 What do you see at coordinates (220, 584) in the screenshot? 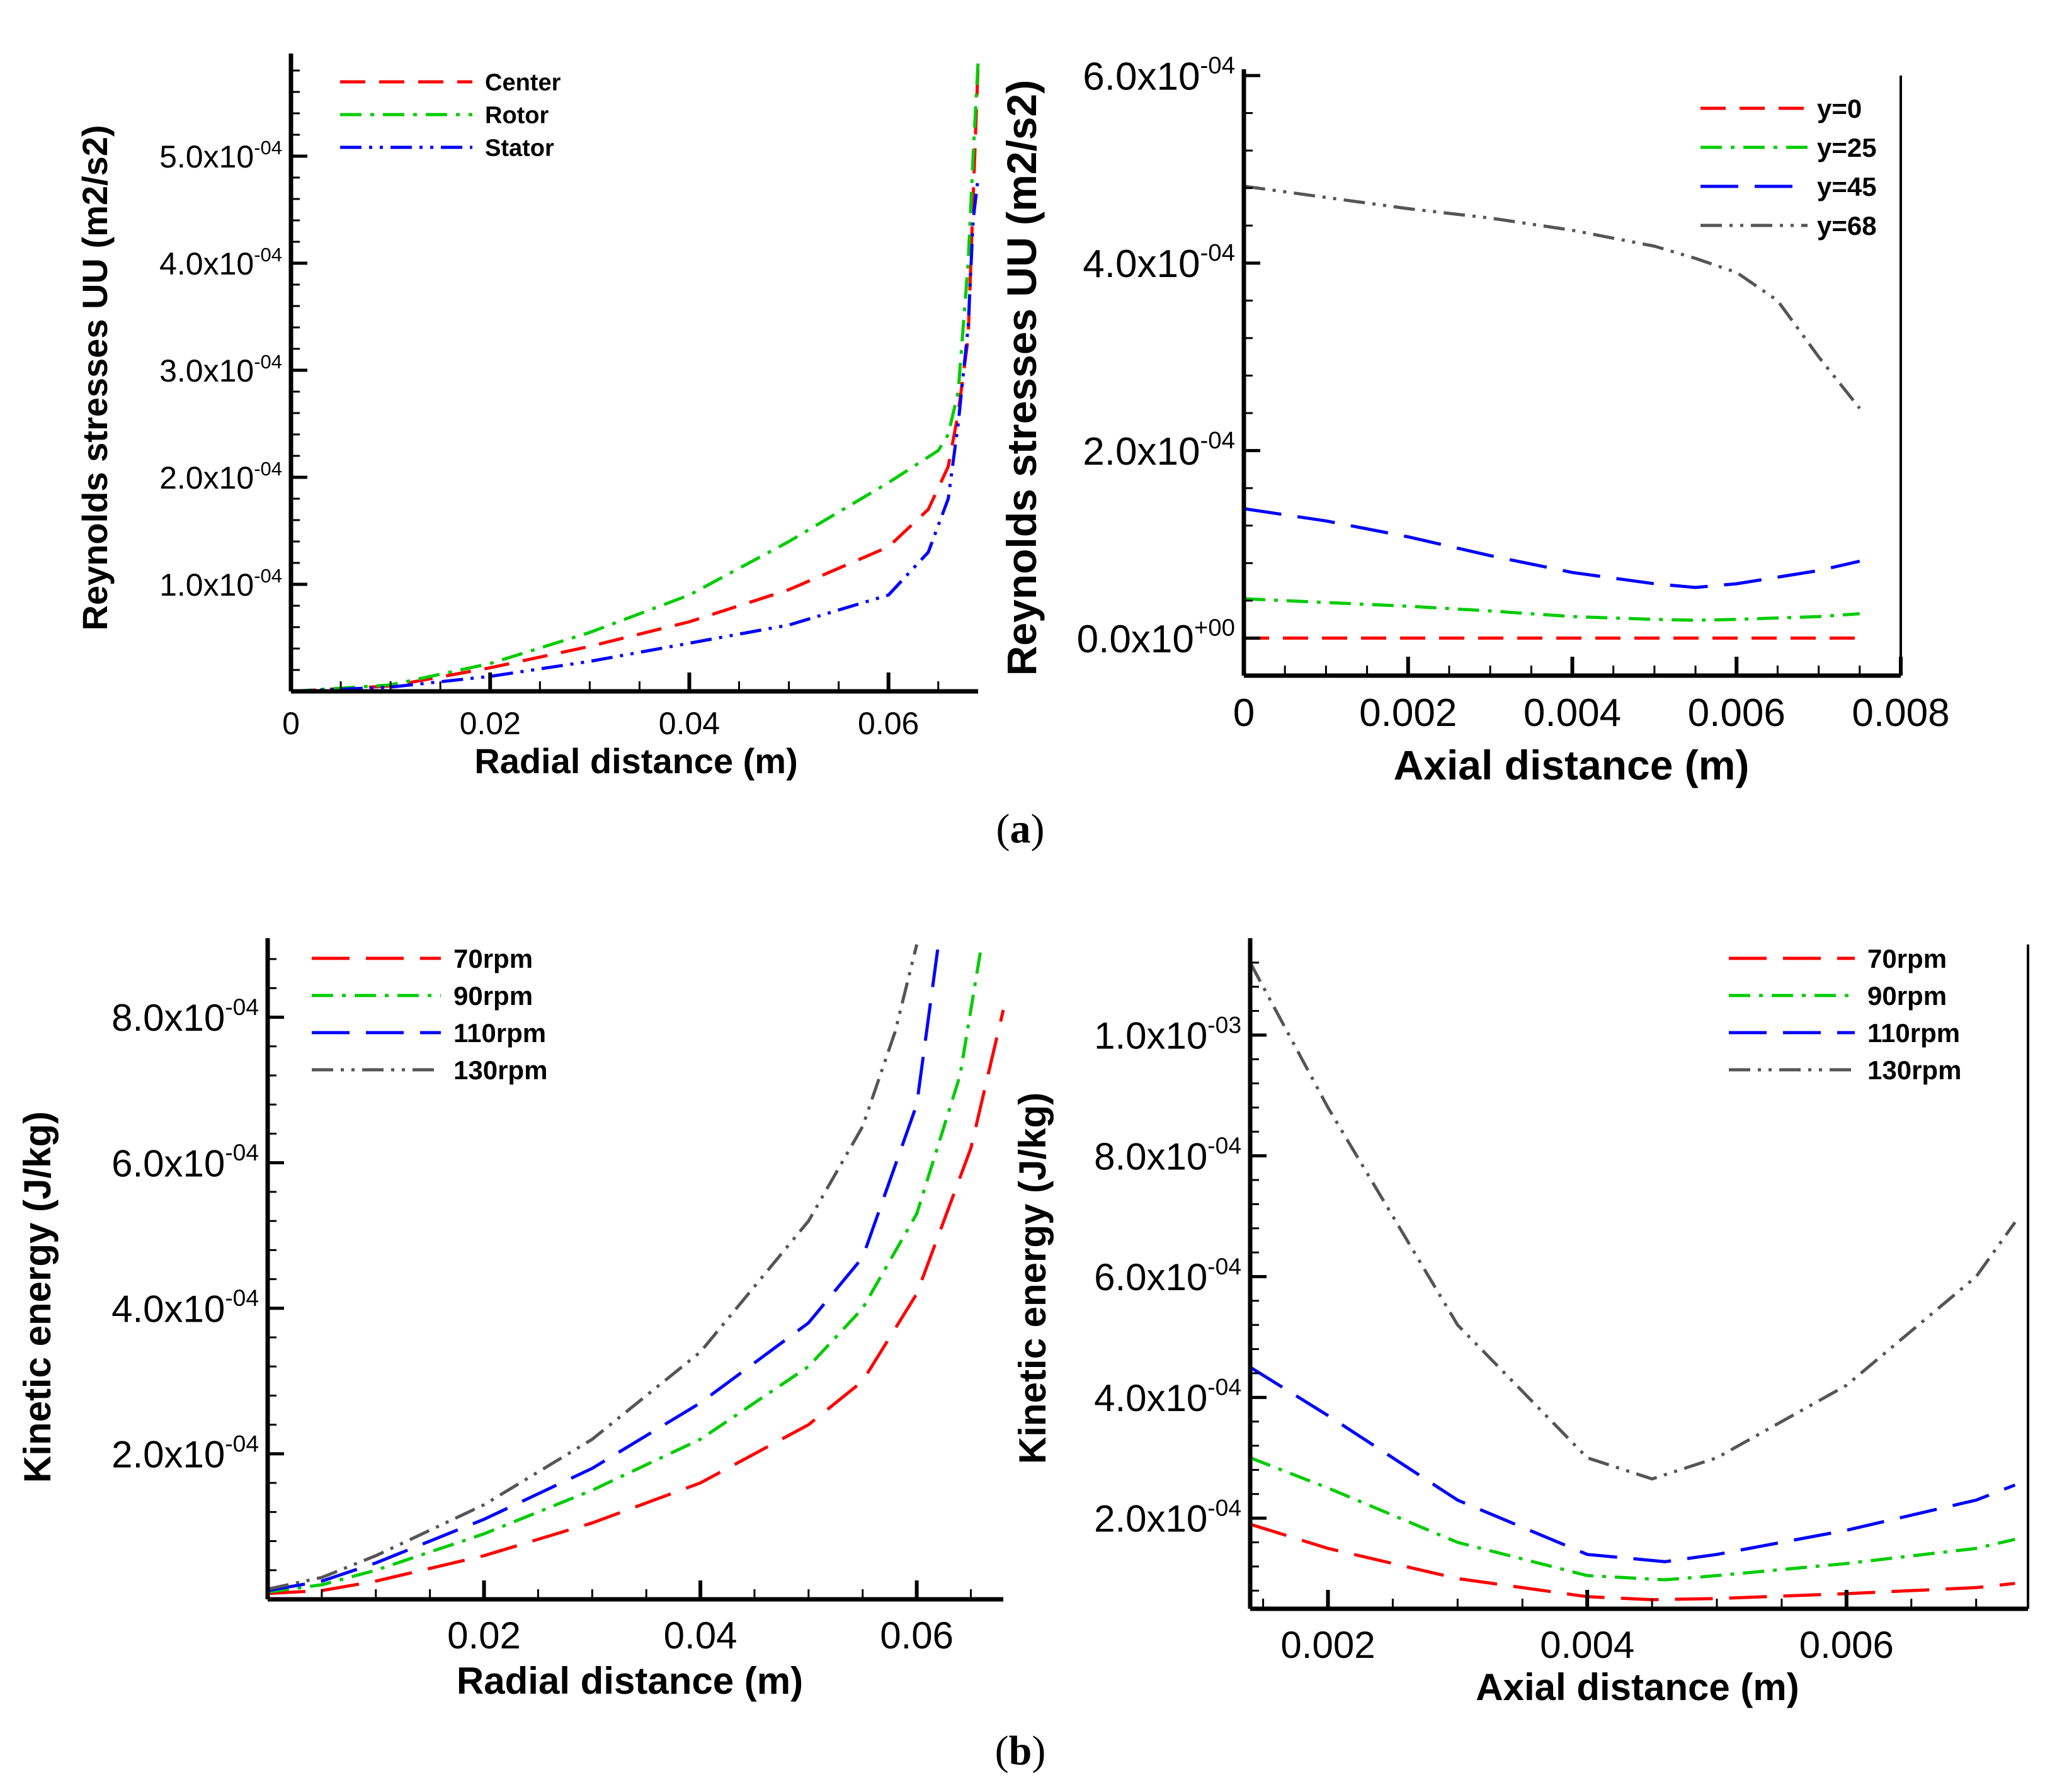
I see `y-tick-label: 1.0x10-04` at bounding box center [220, 584].